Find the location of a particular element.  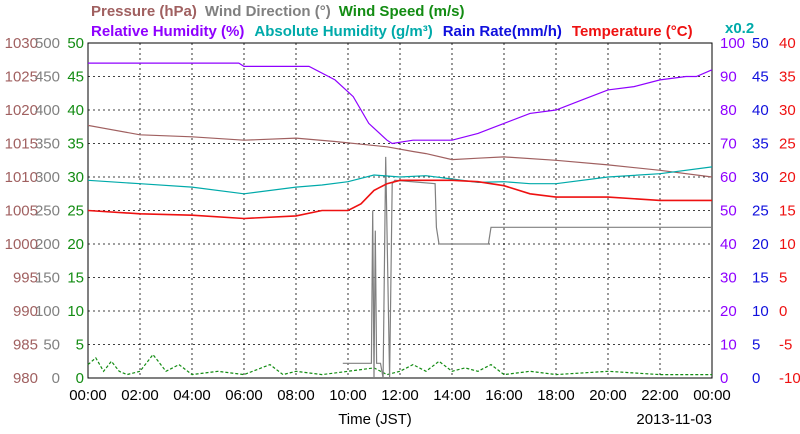

humidity-tick-label: 20 is located at coordinates (728, 311).